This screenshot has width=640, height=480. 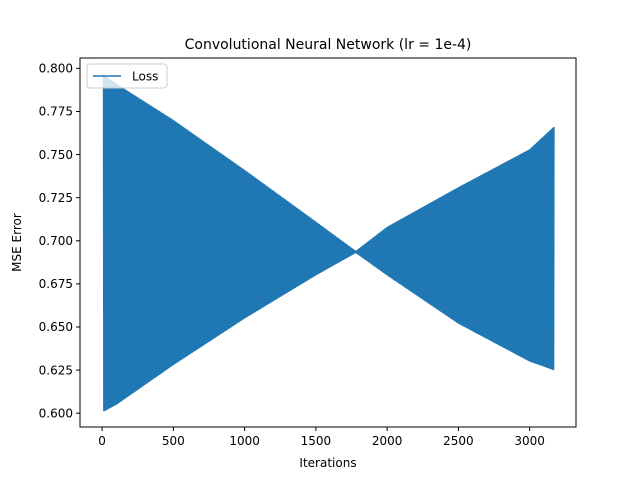 What do you see at coordinates (56, 413) in the screenshot?
I see `y-tick-label: 0.600` at bounding box center [56, 413].